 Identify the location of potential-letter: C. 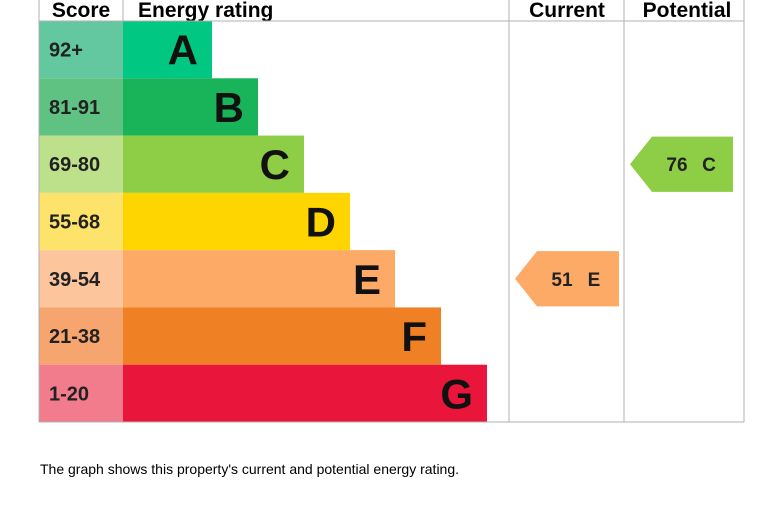
(709, 165).